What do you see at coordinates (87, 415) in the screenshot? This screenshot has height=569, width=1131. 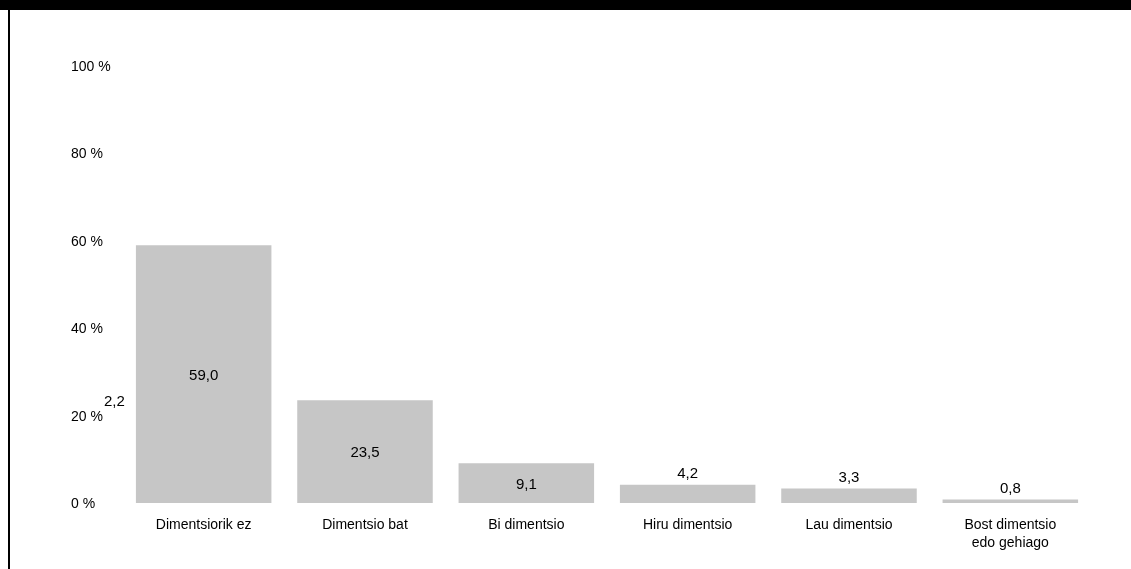 I see `y-tick-label: 20 %` at bounding box center [87, 415].